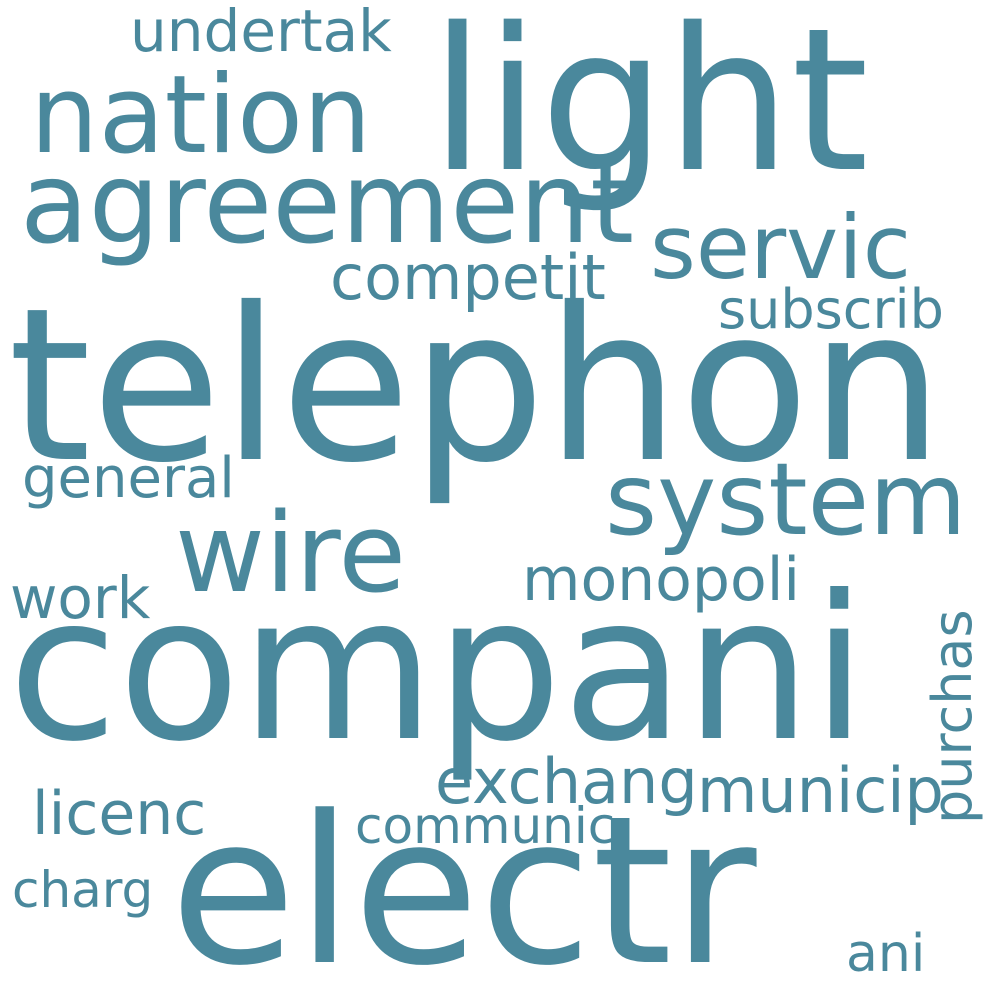 This screenshot has height=1000, width=1000. Describe the element at coordinates (786, 499) in the screenshot. I see `word-system: system` at that location.